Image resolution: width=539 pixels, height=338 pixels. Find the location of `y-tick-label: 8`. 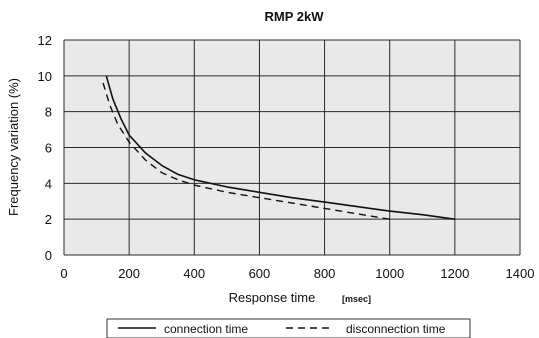

y-tick-label: 8 is located at coordinates (48, 112).